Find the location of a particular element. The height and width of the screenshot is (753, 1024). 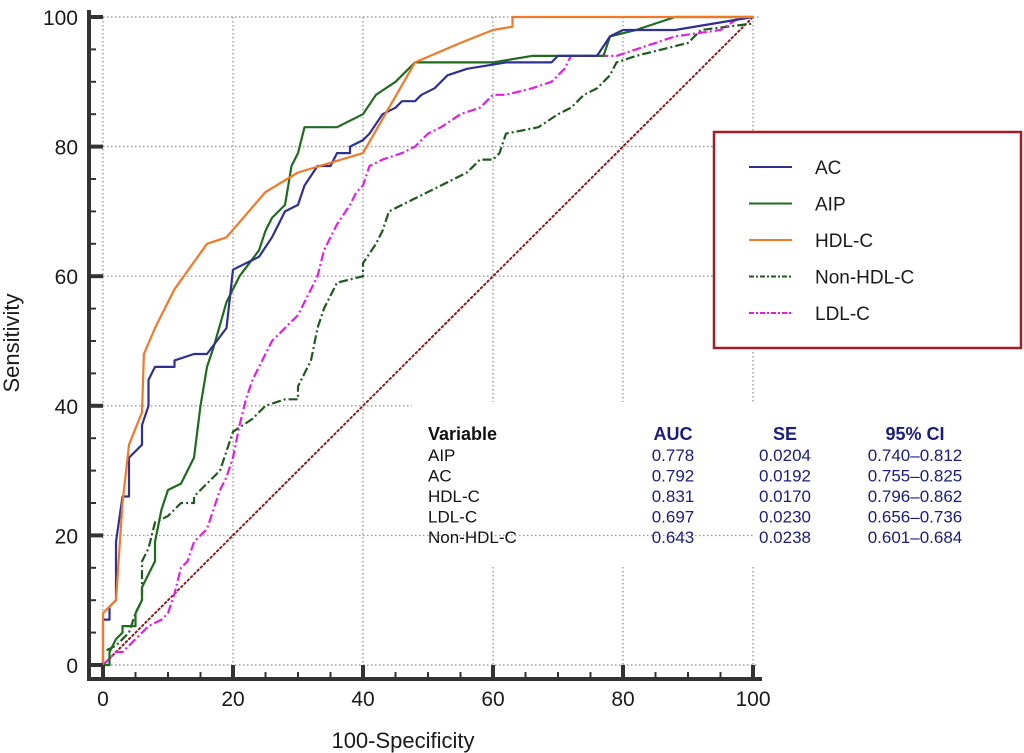

table-cell-se: 0.0238 is located at coordinates (785, 537).